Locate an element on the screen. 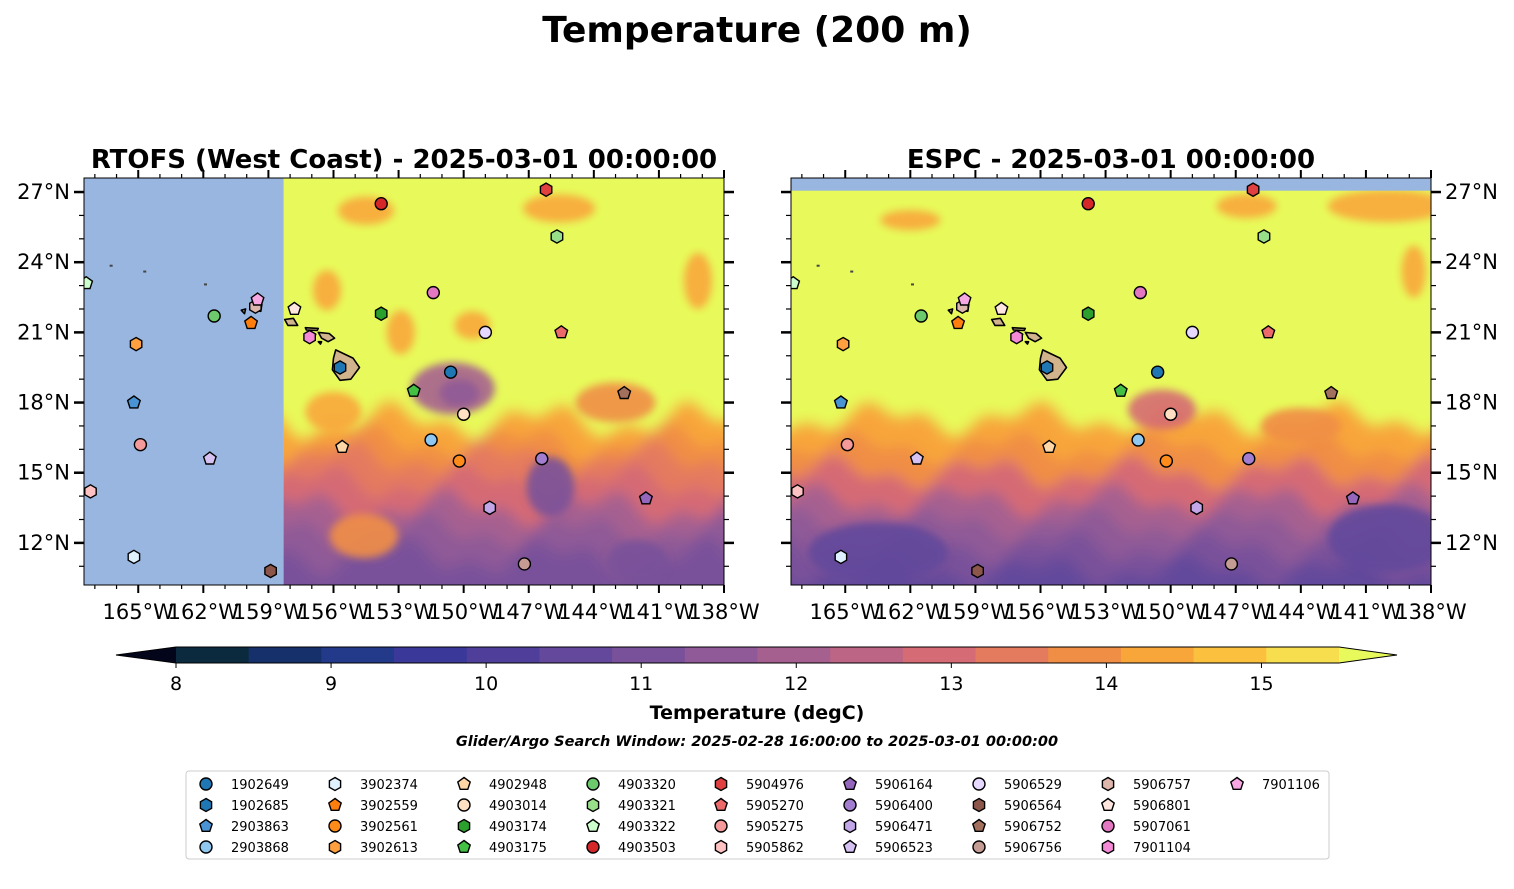 This screenshot has width=1514, height=889. x-tick-label: 138°W is located at coordinates (1431, 612).